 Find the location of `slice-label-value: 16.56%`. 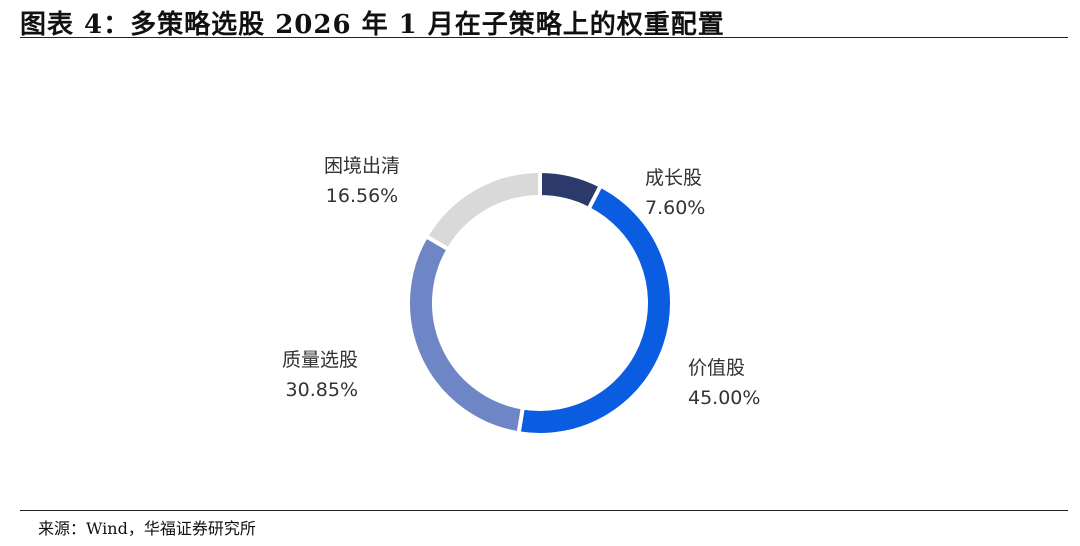

slice-label-value: 16.56% is located at coordinates (362, 196).